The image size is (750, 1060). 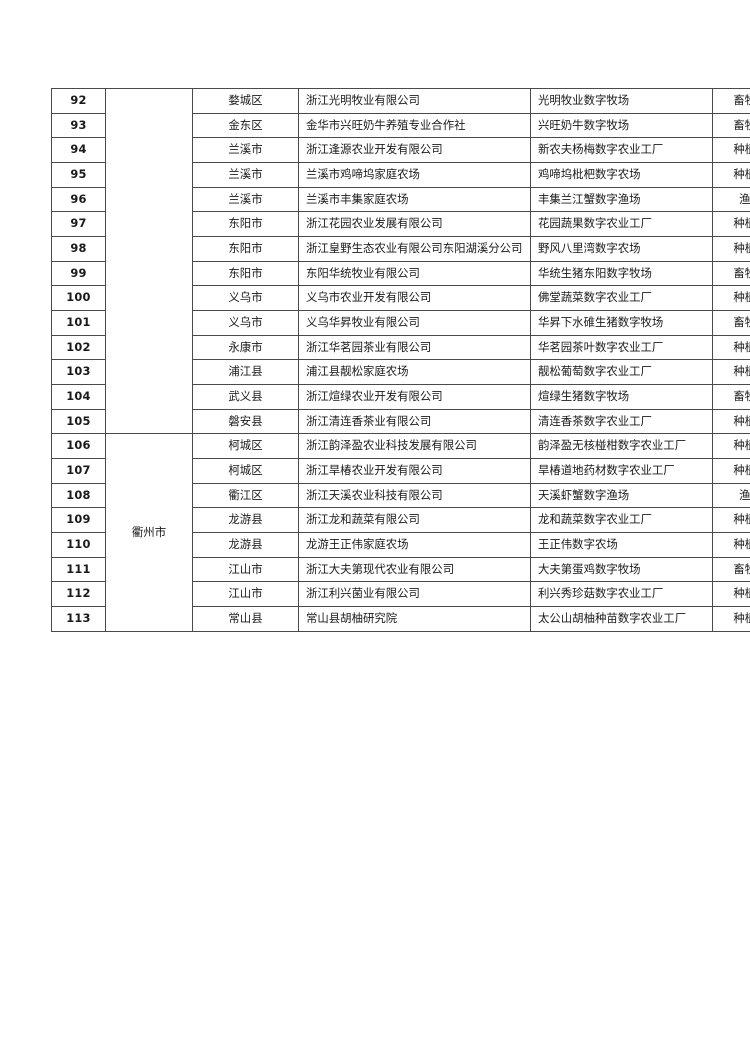 What do you see at coordinates (78, 397) in the screenshot?
I see `cell-sequence-number: 104` at bounding box center [78, 397].